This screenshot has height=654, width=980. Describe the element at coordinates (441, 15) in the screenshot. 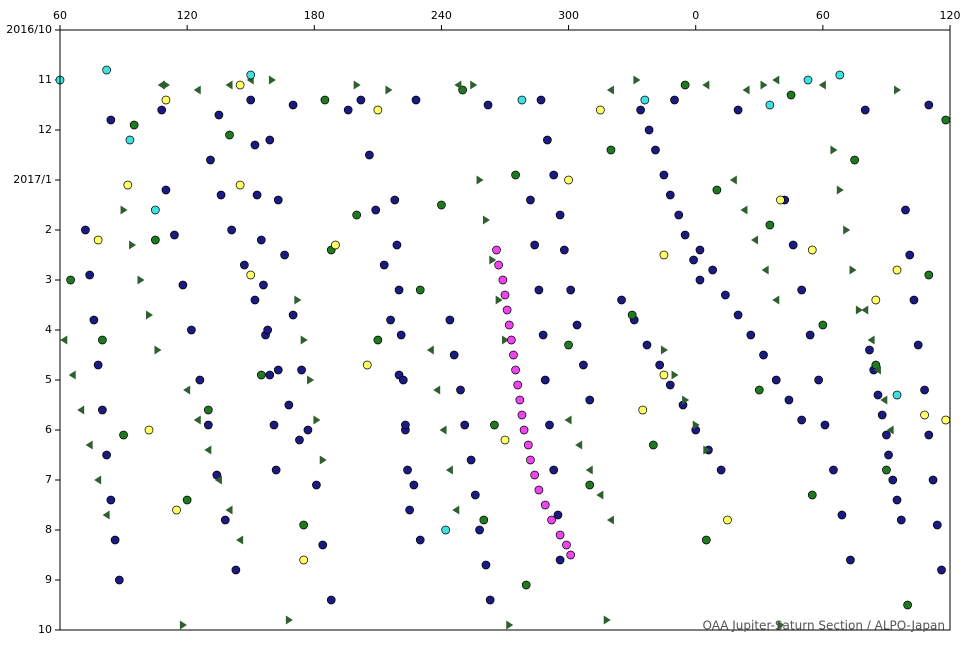

I see `x-tick-label: 240` at that location.